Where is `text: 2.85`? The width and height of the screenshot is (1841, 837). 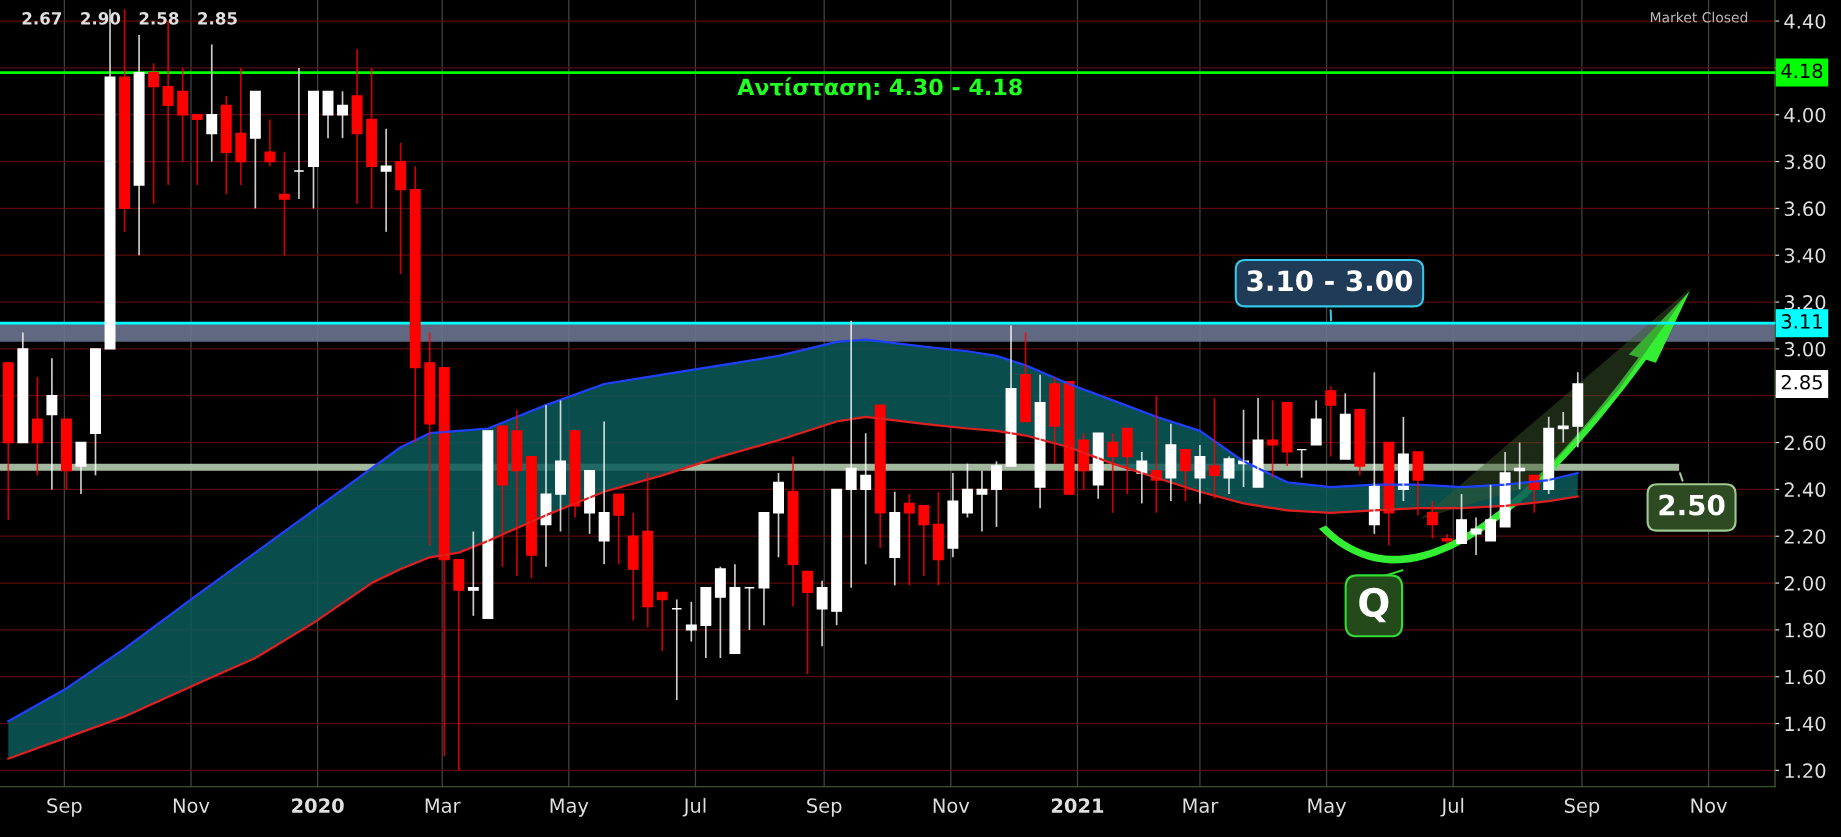
text: 2.85 is located at coordinates (1801, 382).